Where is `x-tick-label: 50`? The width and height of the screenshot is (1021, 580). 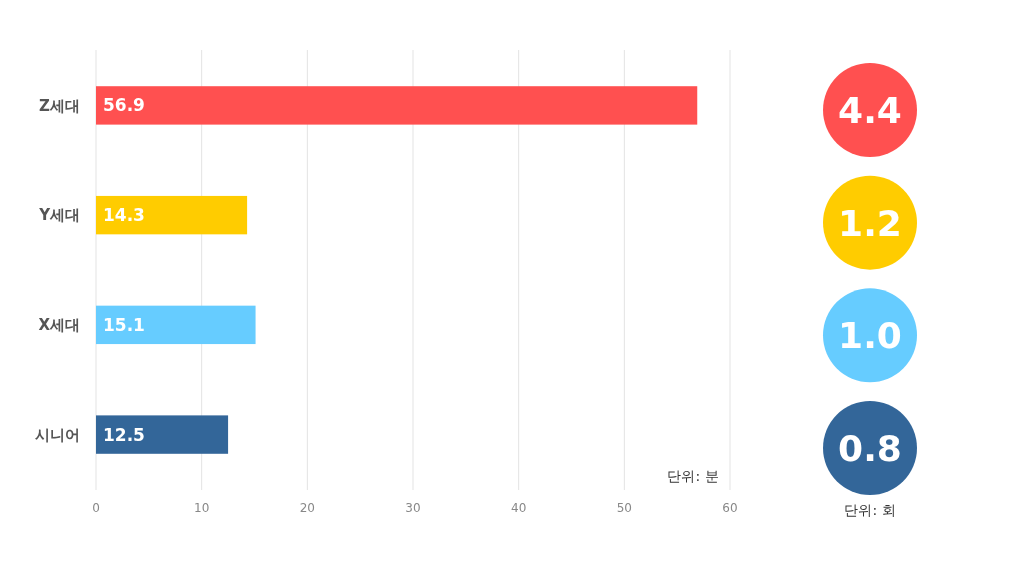 x-tick-label: 50 is located at coordinates (624, 508).